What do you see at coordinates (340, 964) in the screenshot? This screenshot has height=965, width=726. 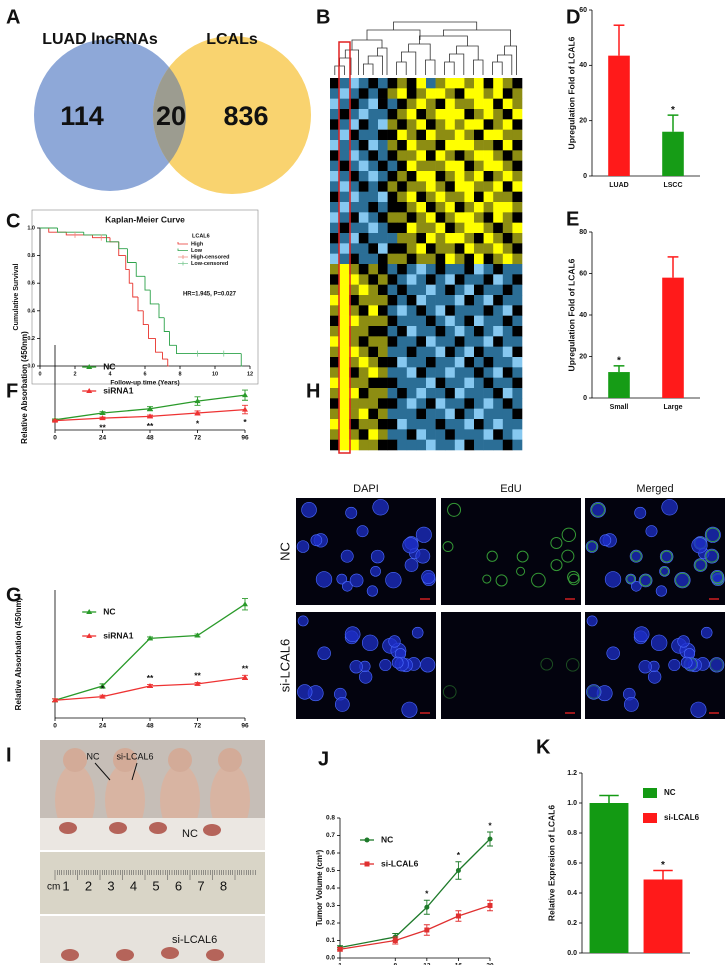 I see `x-tick-label: 1` at bounding box center [340, 964].